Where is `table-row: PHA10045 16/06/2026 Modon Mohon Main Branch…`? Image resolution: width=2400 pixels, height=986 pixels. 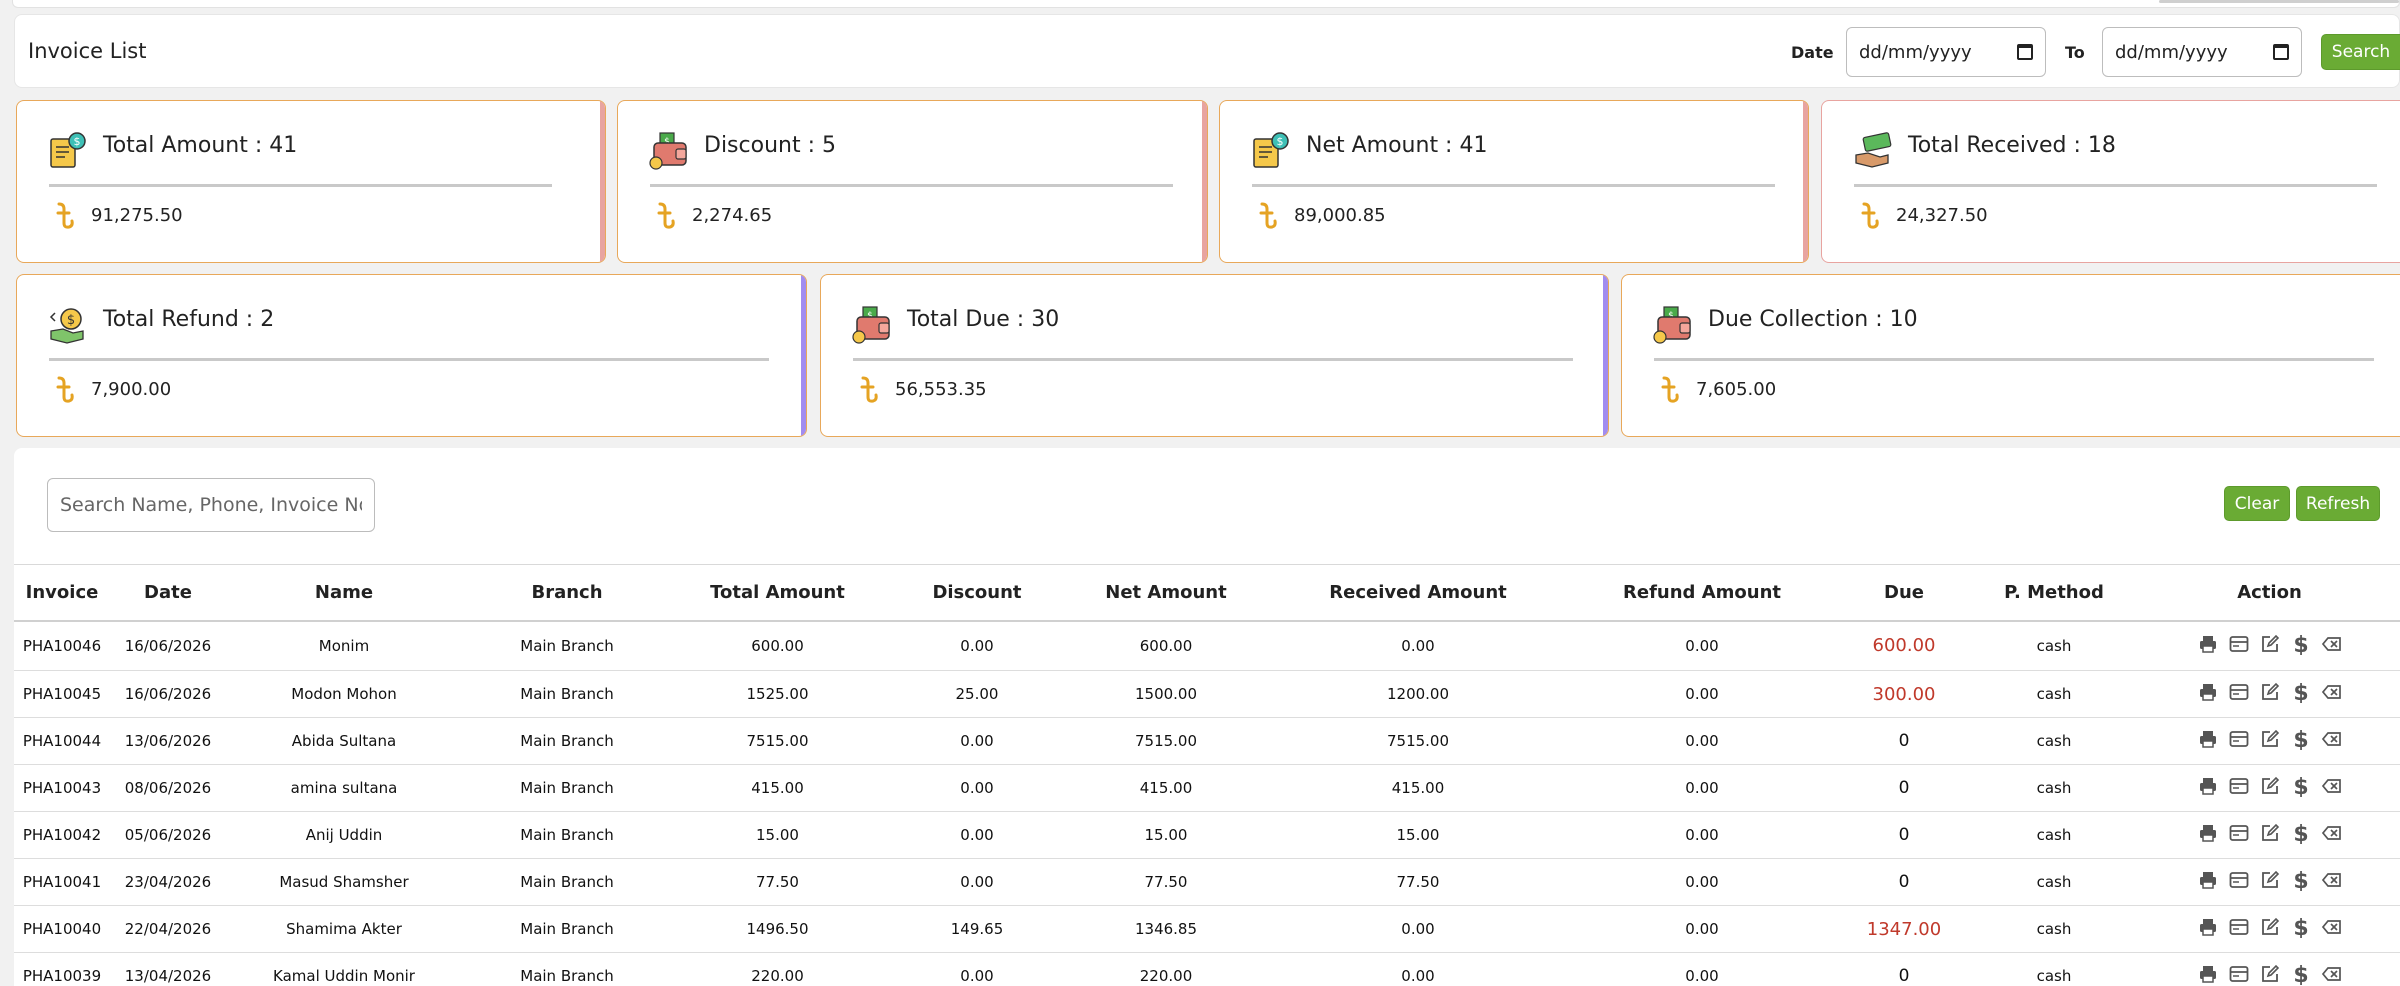
table-row: PHA10045 16/06/2026 Modon Mohon Main Branch… is located at coordinates (1207, 694).